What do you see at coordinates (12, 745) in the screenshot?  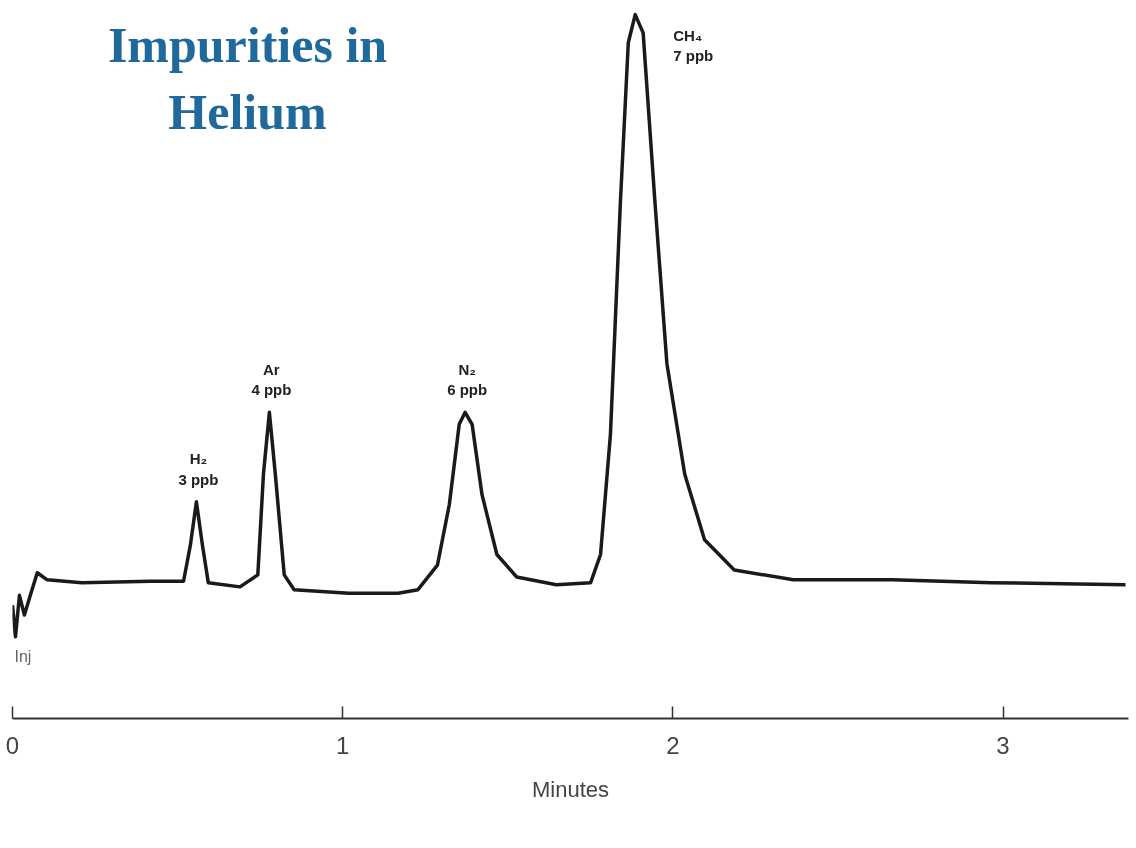 I see `x-tick-label: 0` at bounding box center [12, 745].